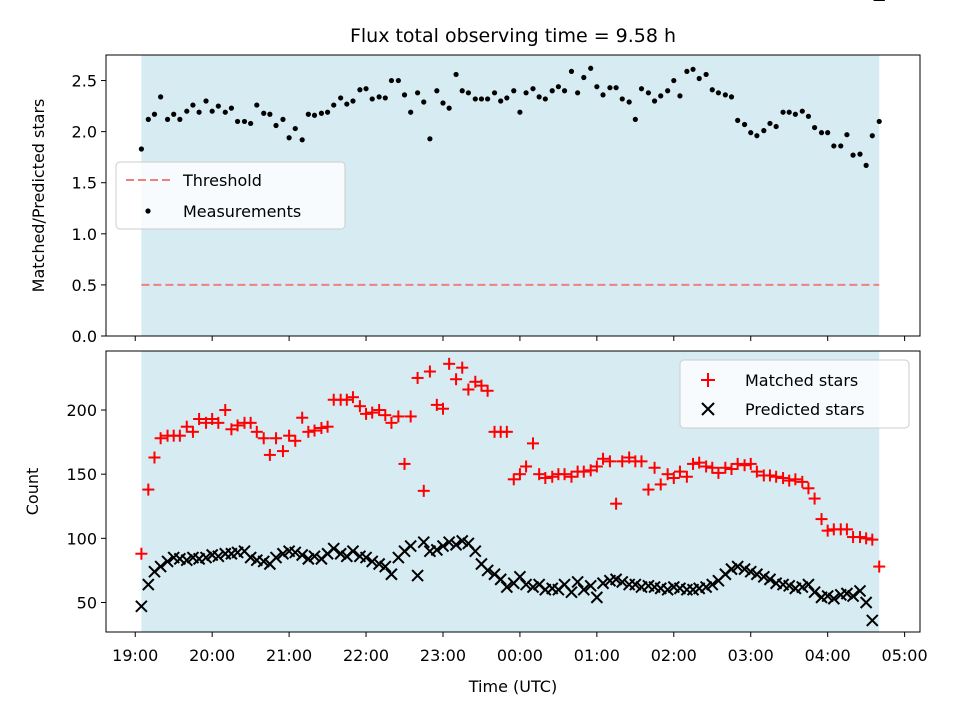 This screenshot has width=960, height=720. Describe the element at coordinates (84, 81) in the screenshot. I see `y-tick-label: 2.5` at that location.